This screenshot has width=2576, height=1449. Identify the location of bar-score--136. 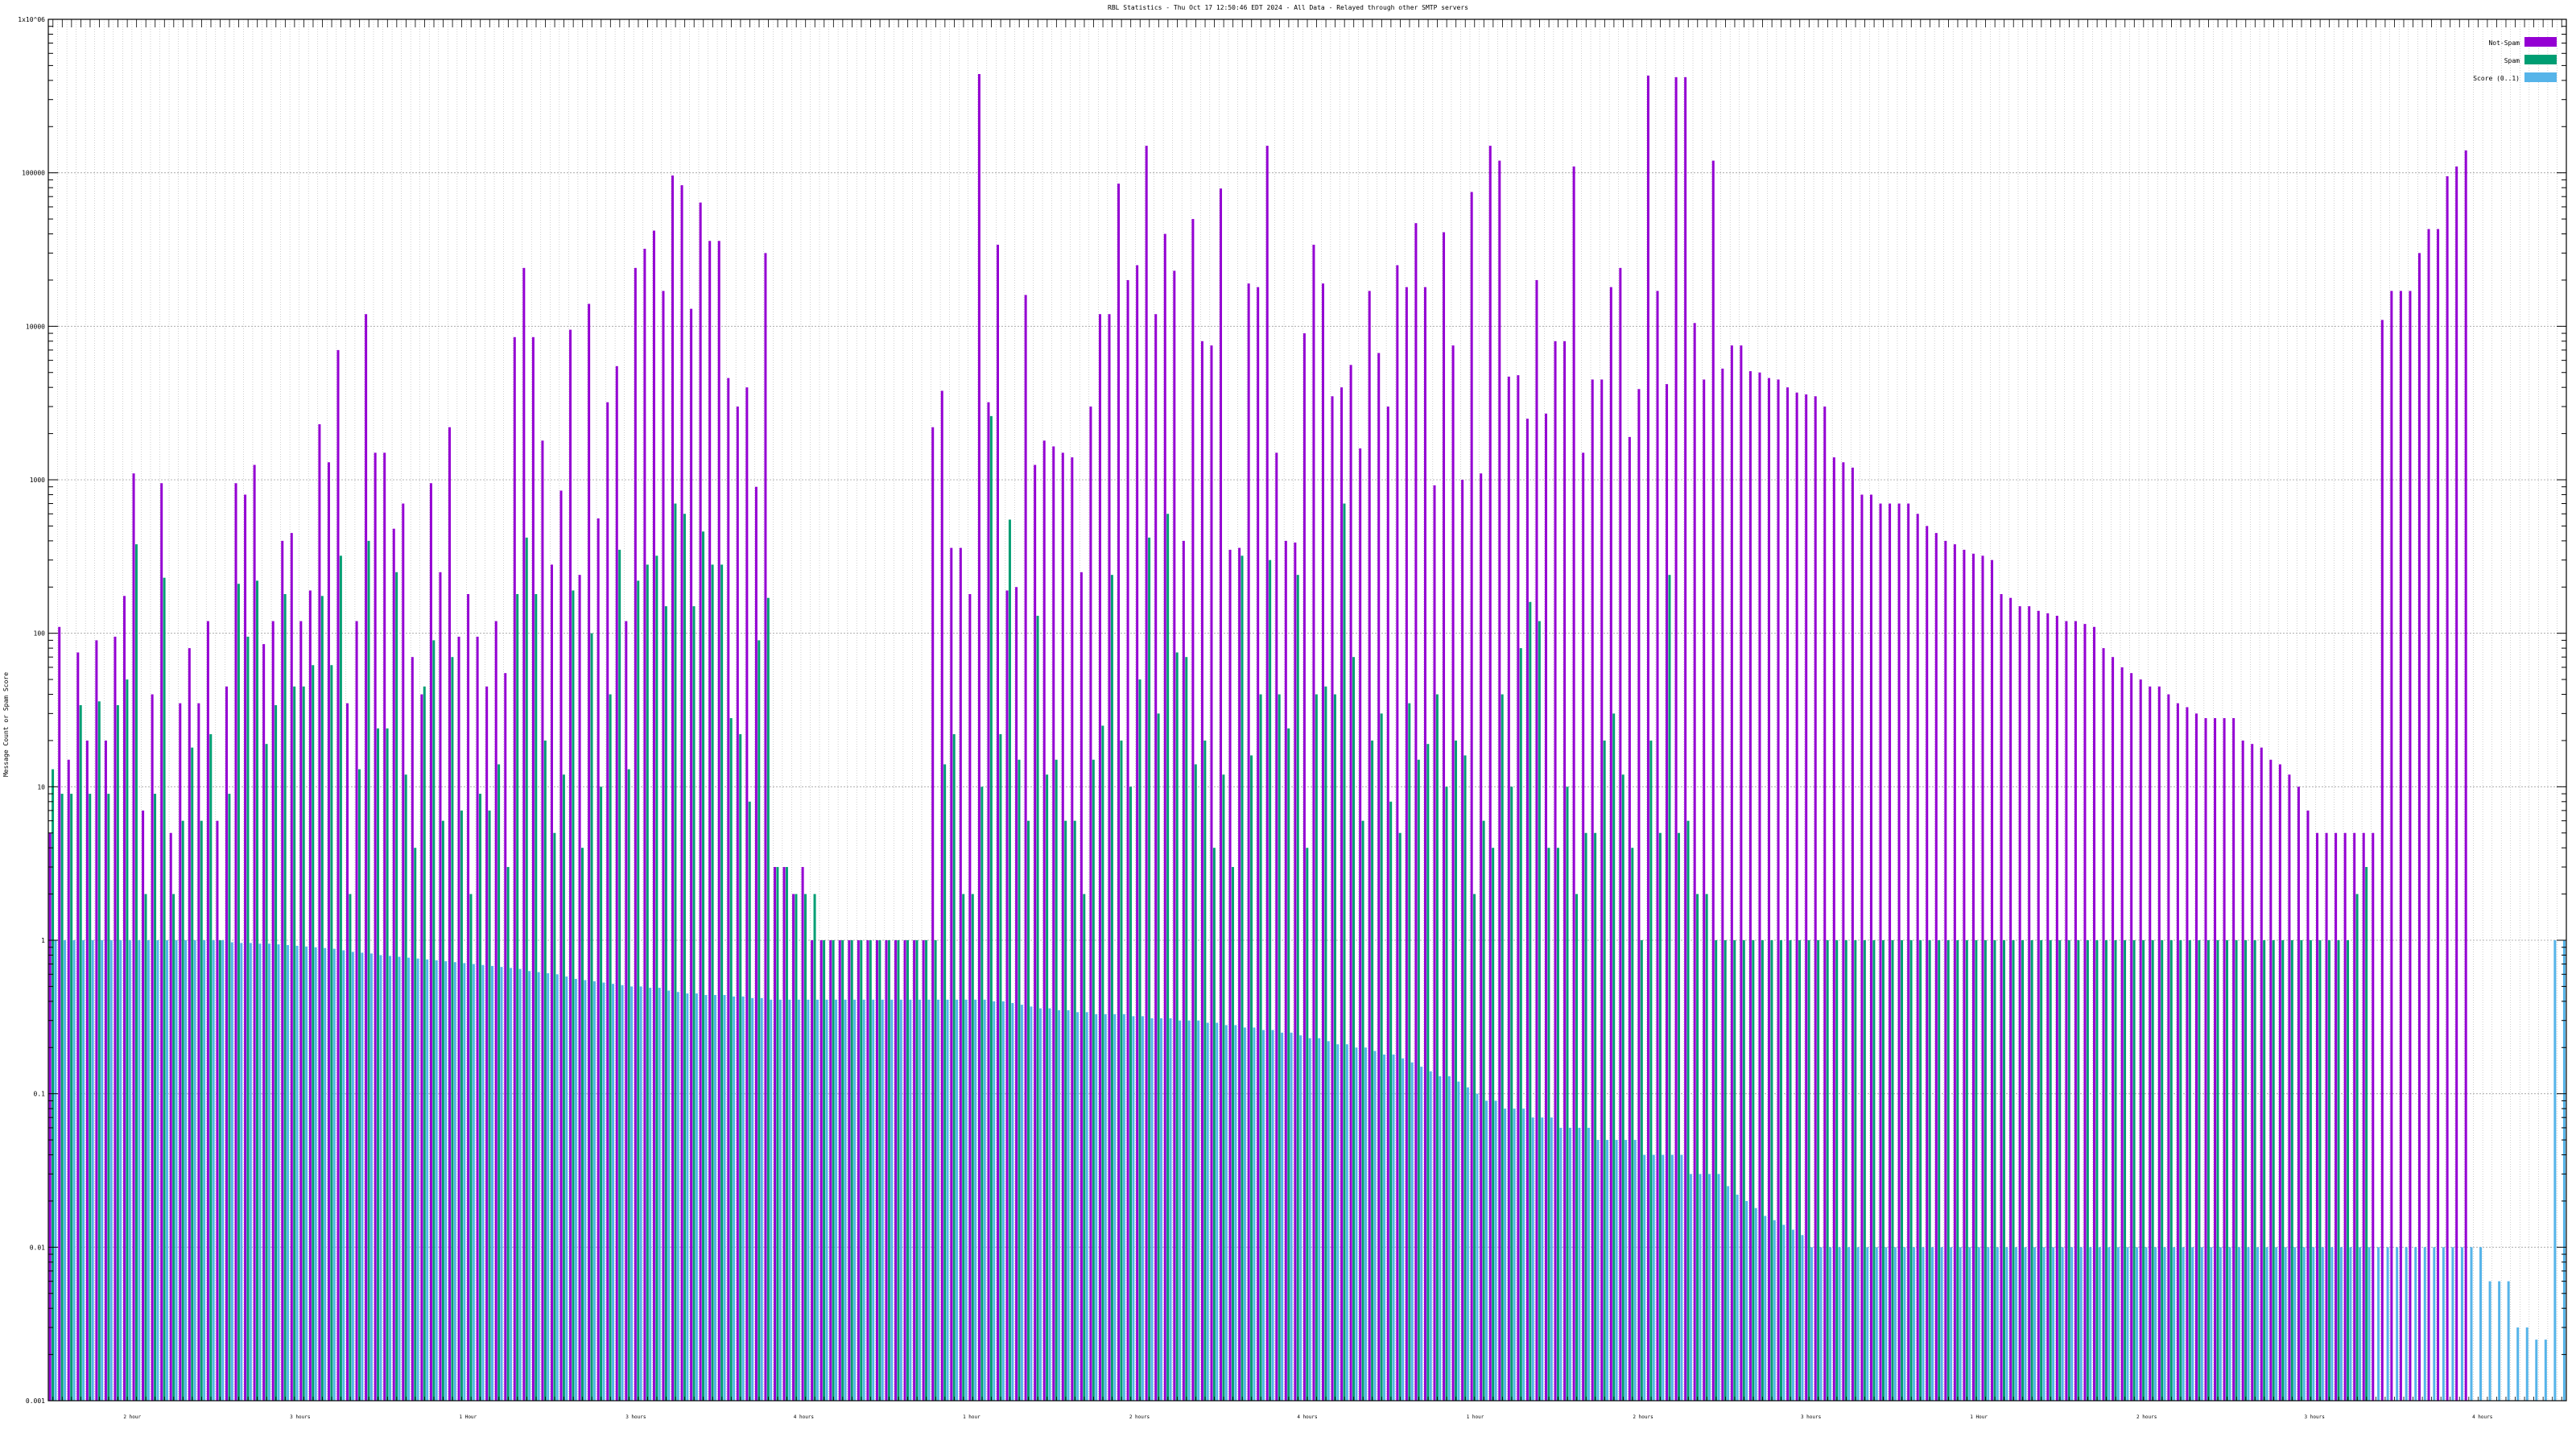
(1319, 1219).